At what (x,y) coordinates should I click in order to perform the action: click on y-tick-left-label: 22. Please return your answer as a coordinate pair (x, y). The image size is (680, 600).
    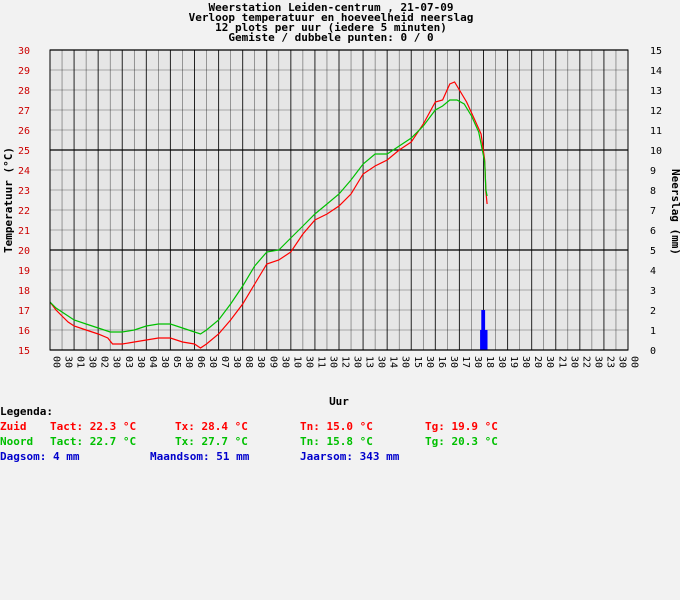
    Looking at the image, I should click on (24, 211).